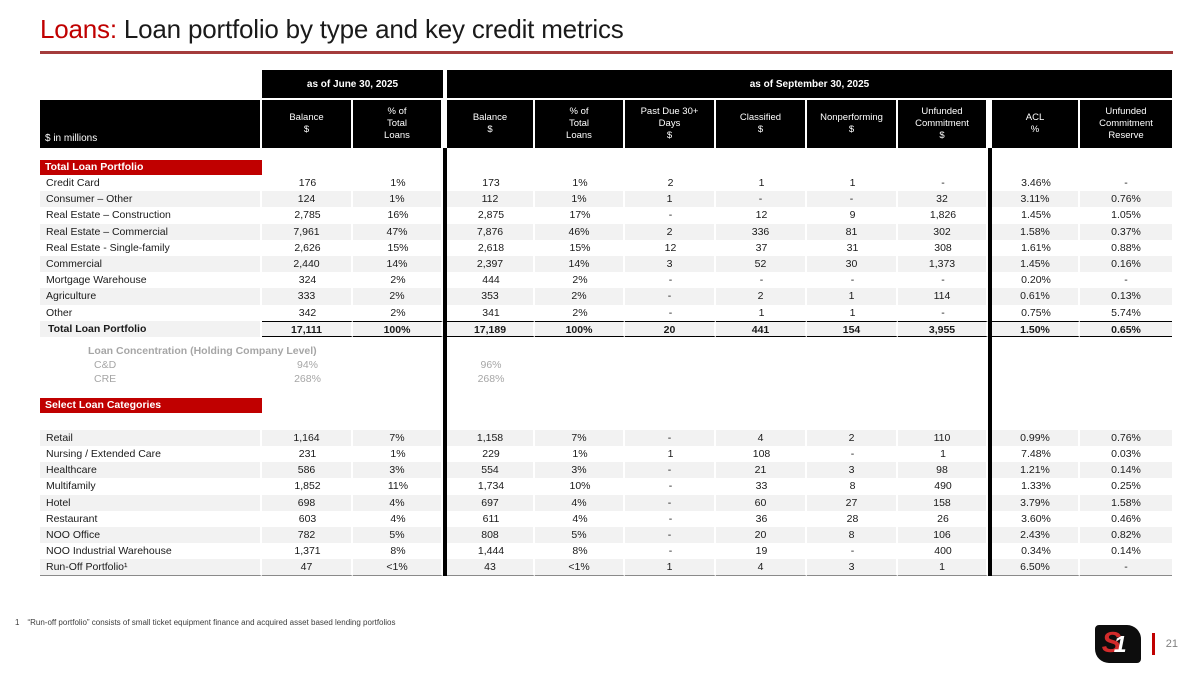 The width and height of the screenshot is (1200, 675). What do you see at coordinates (1126, 247) in the screenshot?
I see `cell-value: 0.88%` at bounding box center [1126, 247].